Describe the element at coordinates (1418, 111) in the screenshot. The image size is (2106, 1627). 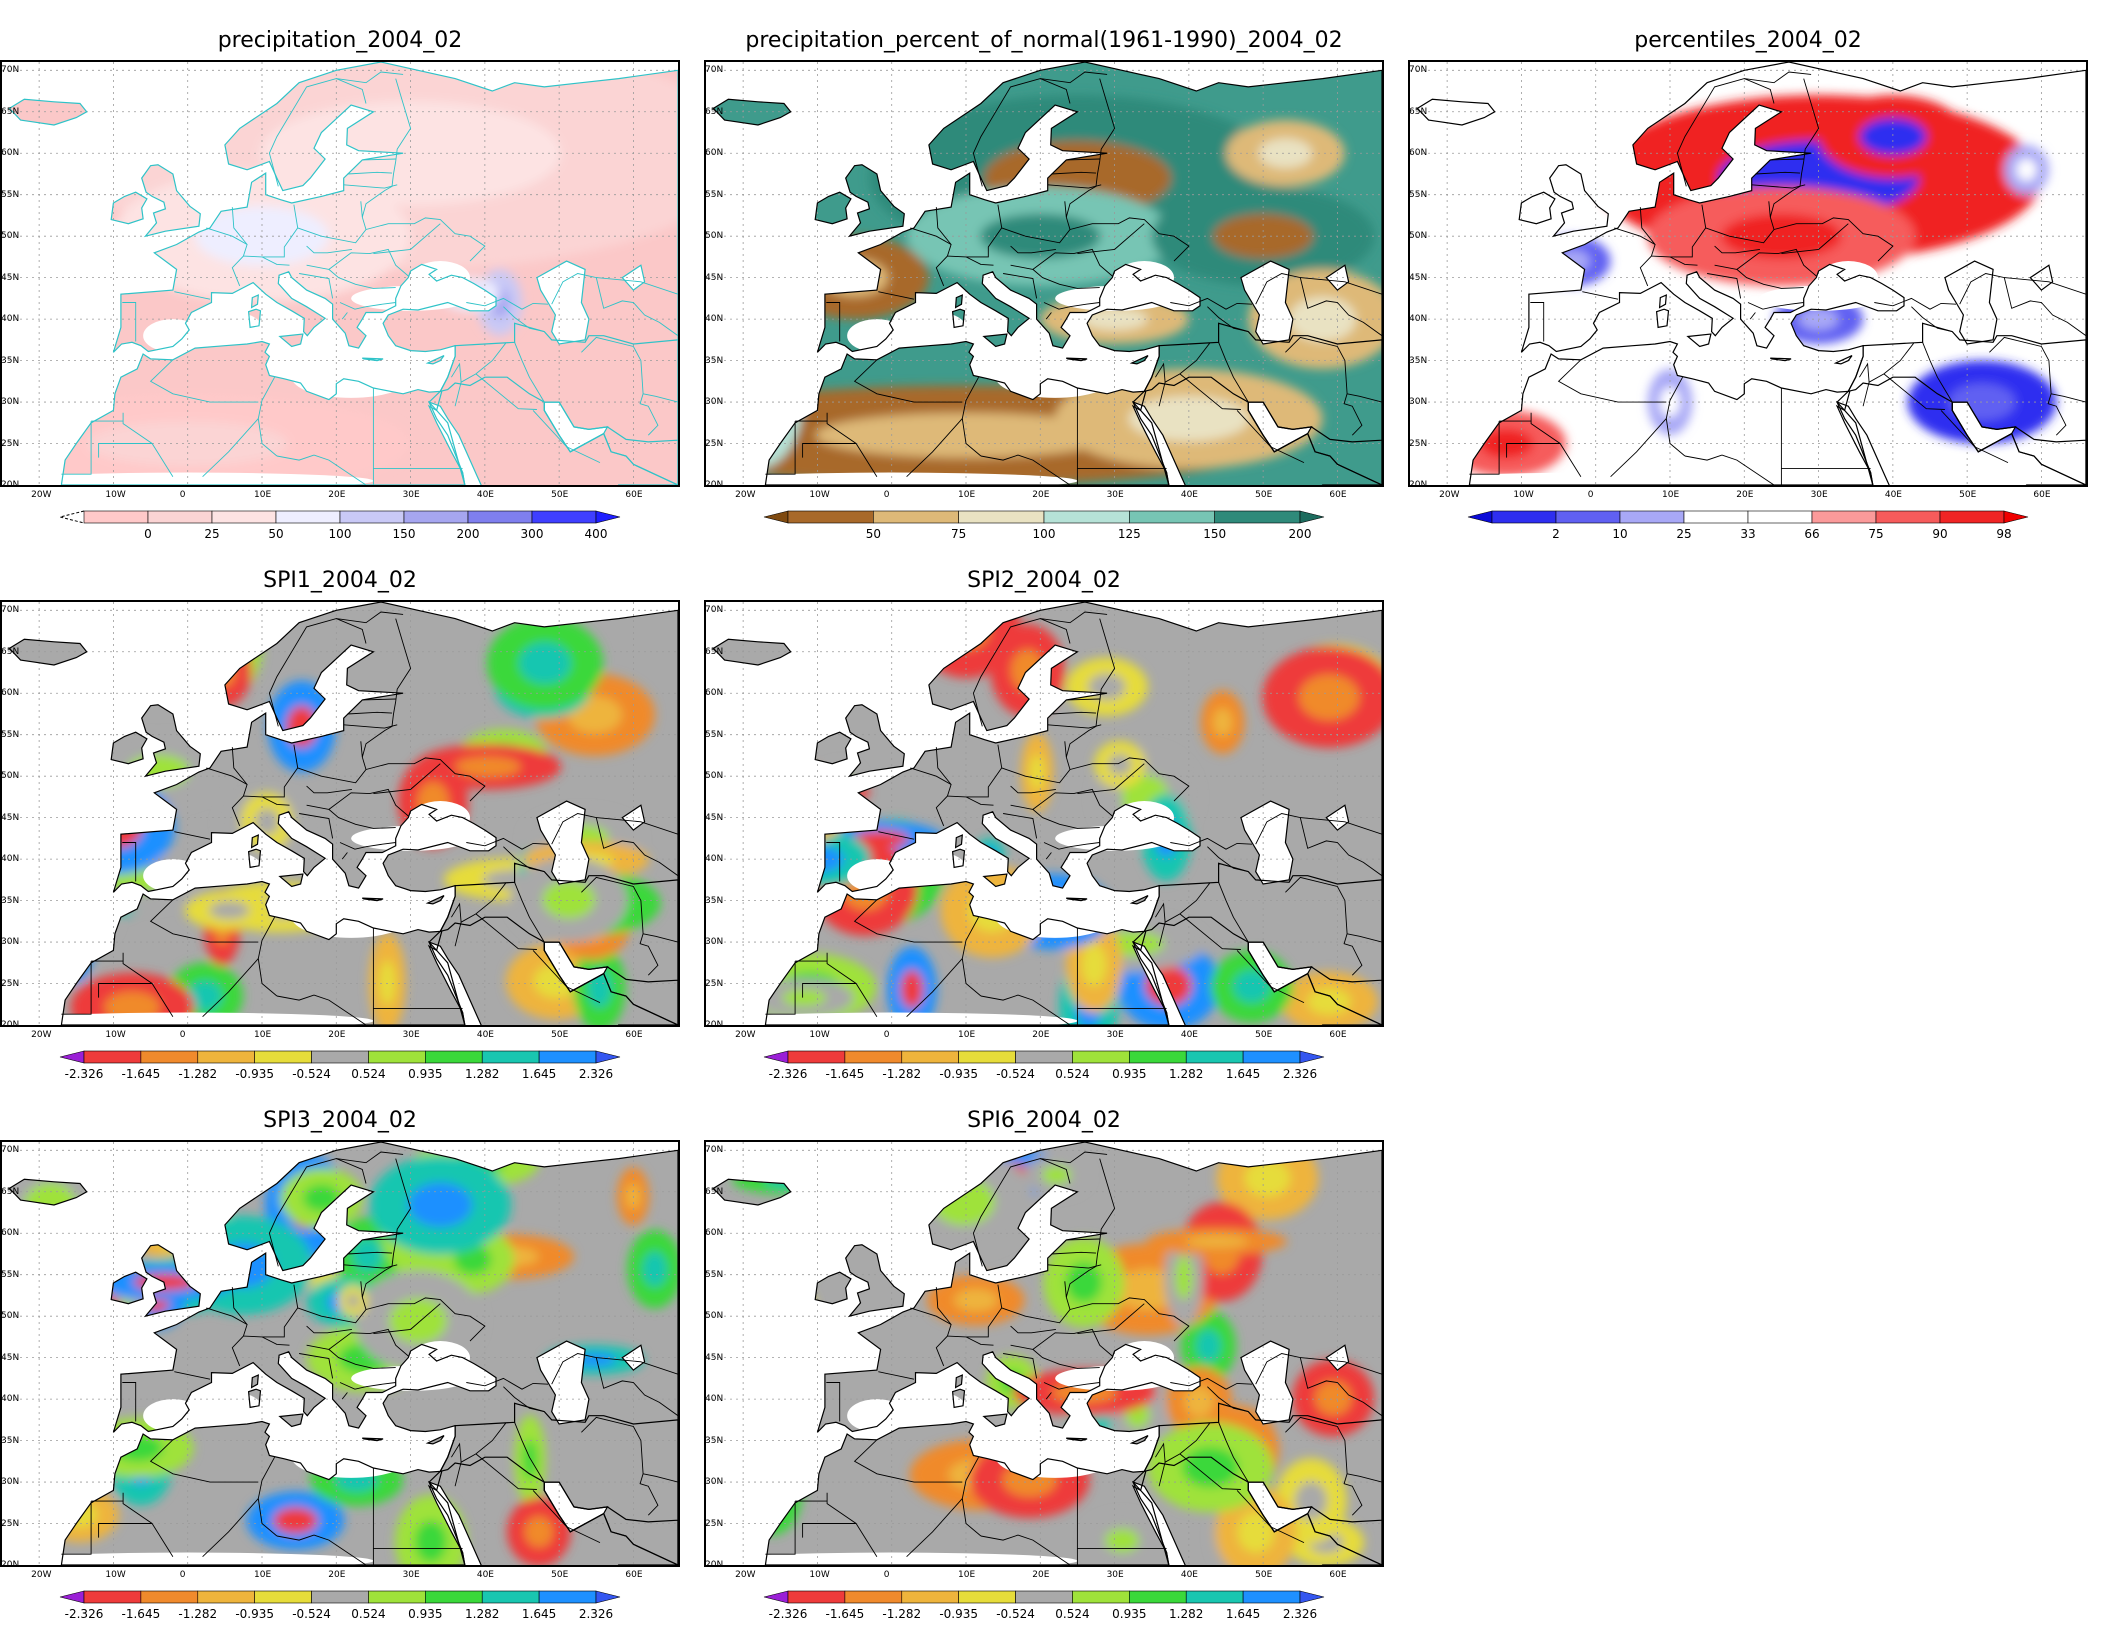
I see `lat-tick-label: 65N` at that location.